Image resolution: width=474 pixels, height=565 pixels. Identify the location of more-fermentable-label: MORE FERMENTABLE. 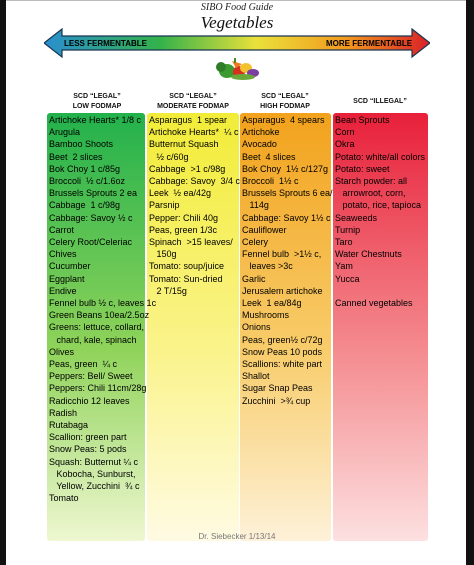
(369, 43).